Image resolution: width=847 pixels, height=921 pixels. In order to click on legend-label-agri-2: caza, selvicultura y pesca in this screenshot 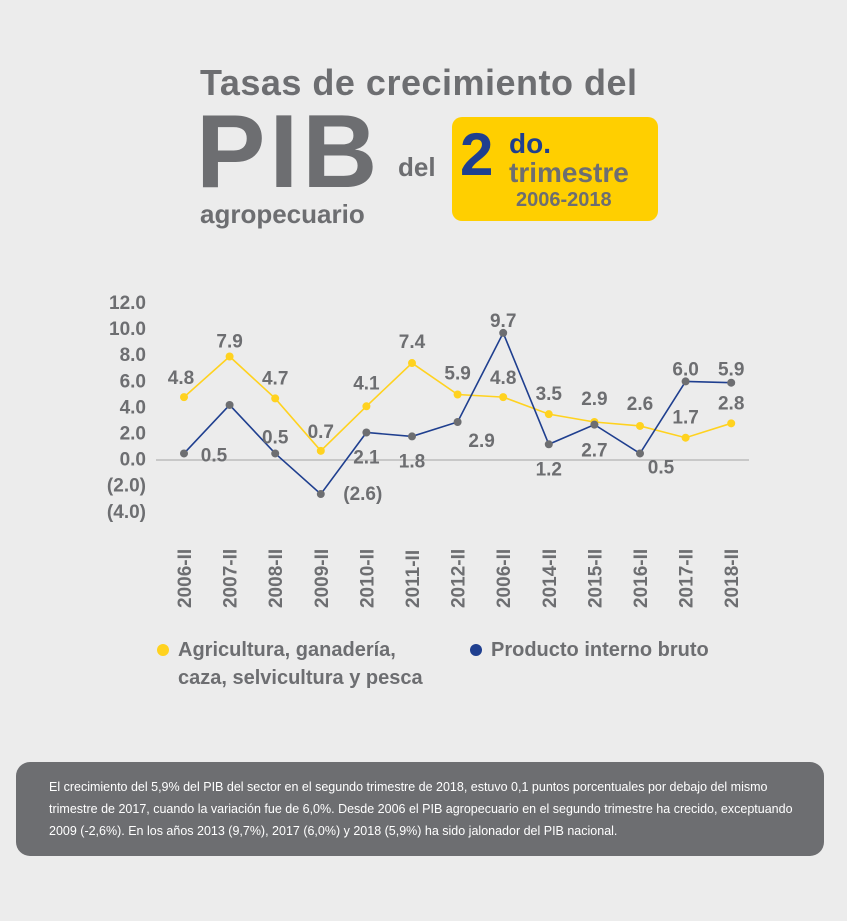, I will do `click(300, 678)`.